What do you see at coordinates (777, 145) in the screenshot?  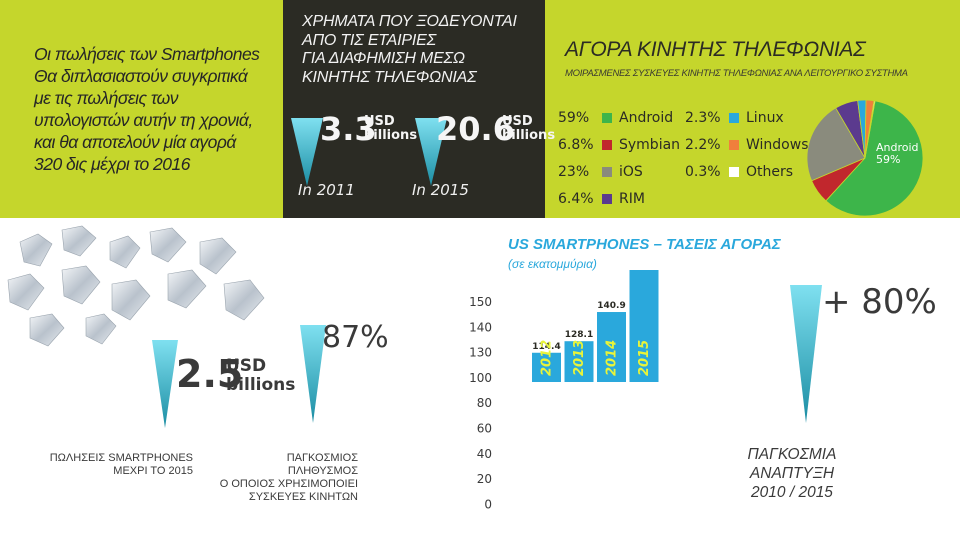 I see `legend-label: Windows` at bounding box center [777, 145].